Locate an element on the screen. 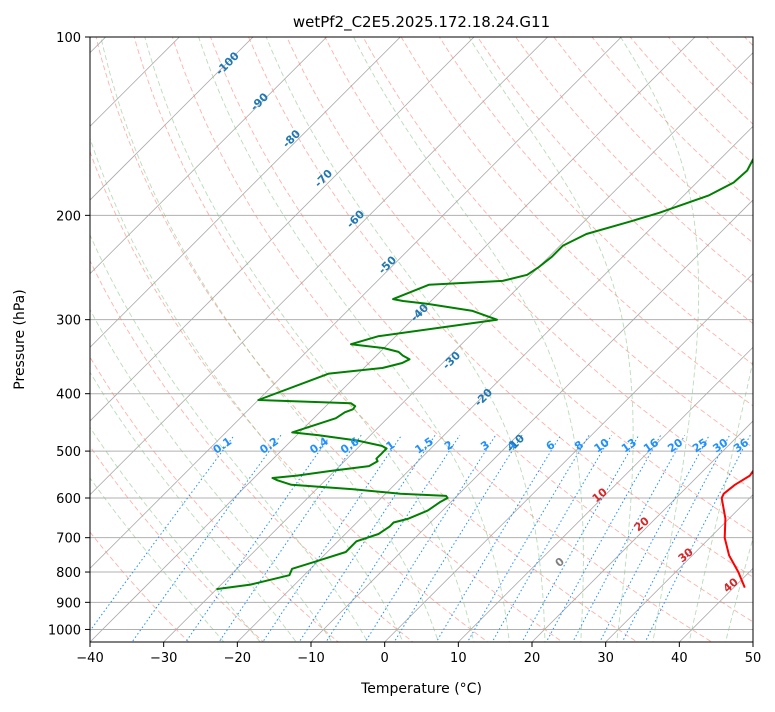 The image size is (775, 712). y-tick-label: 500 is located at coordinates (68, 452).